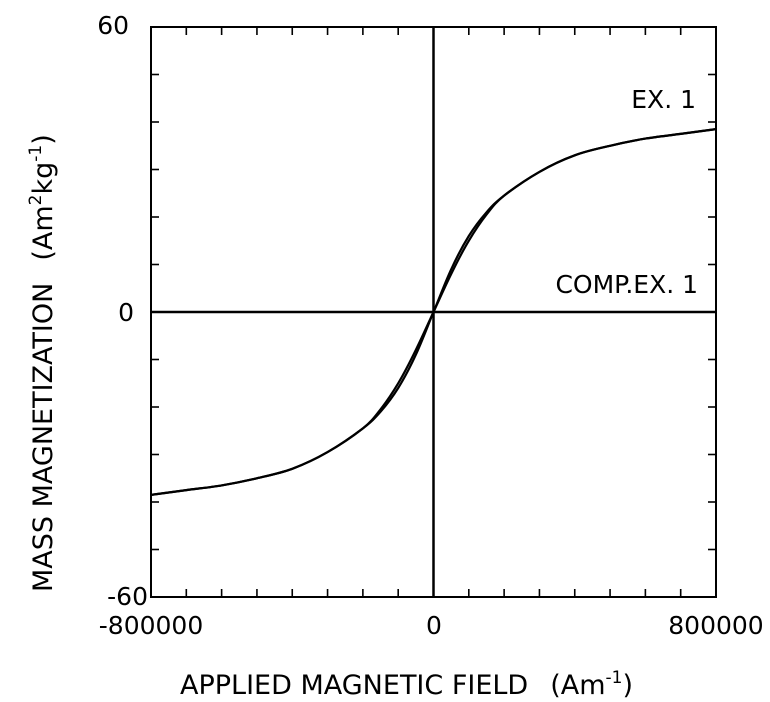 This screenshot has height=702, width=770. What do you see at coordinates (127, 596) in the screenshot?
I see `y-tick-label-bottom: -60` at bounding box center [127, 596].